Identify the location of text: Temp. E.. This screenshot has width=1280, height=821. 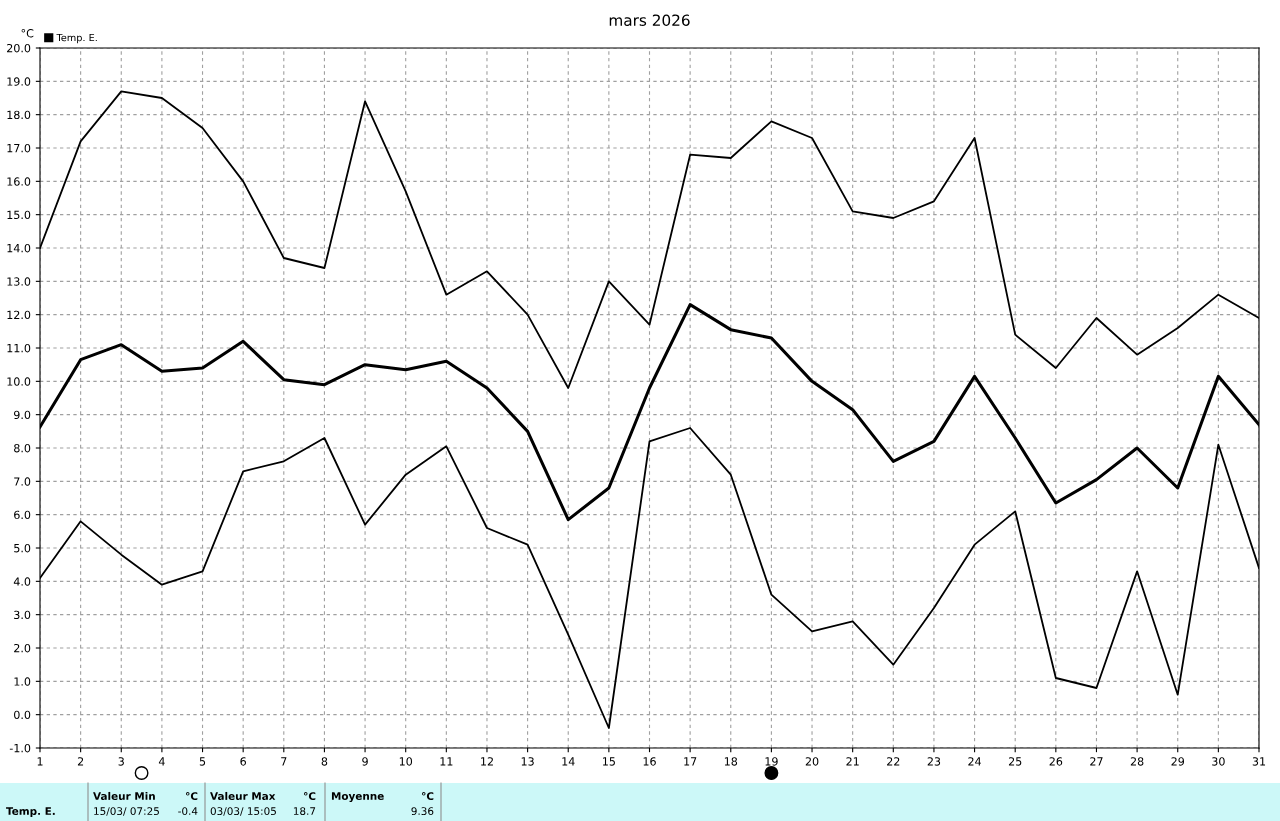
(30, 812).